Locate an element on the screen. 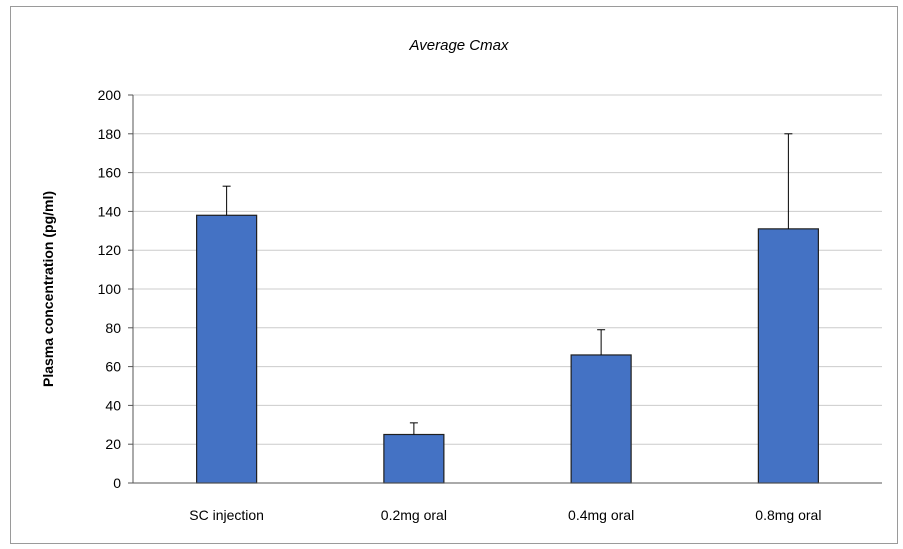  y-tick-label: 200 is located at coordinates (110, 95).